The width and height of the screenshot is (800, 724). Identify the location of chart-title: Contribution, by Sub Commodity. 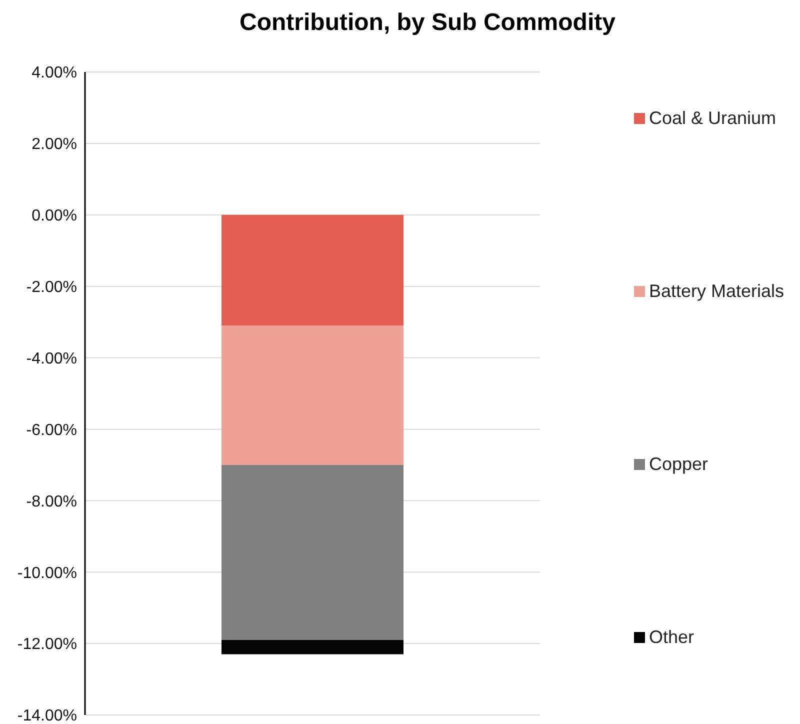
(427, 23).